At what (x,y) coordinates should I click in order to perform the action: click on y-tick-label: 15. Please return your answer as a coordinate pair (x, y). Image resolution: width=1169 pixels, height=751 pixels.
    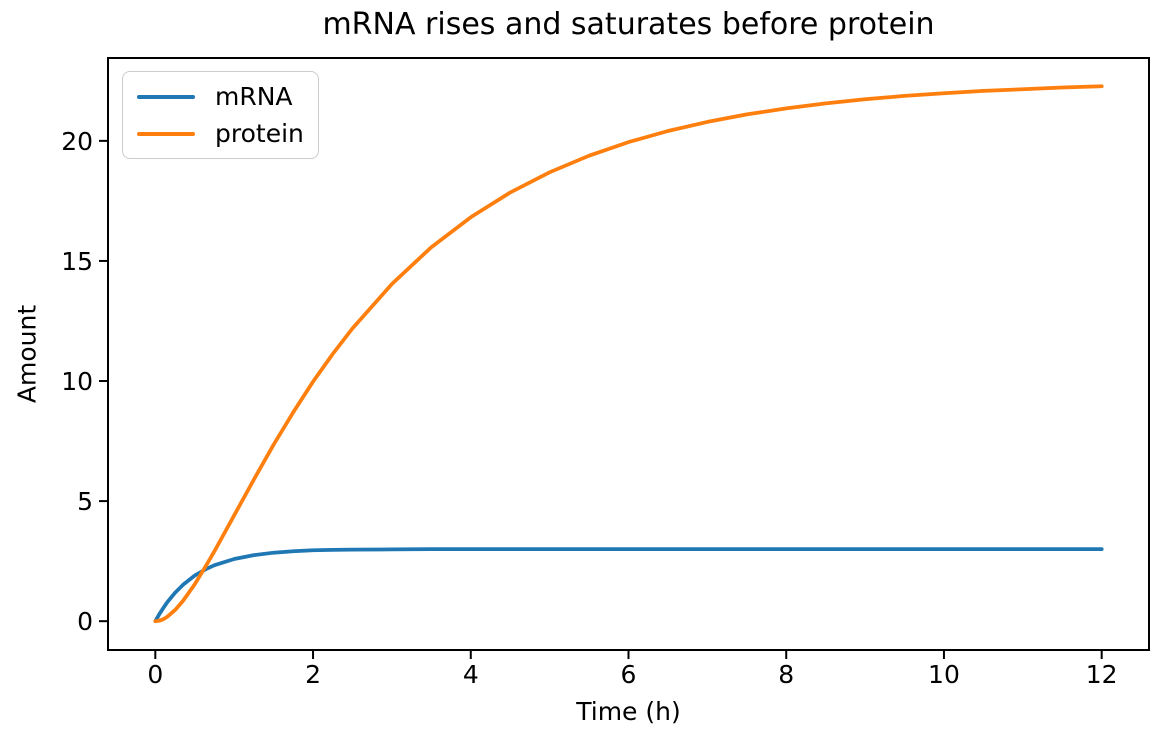
    Looking at the image, I should click on (77, 261).